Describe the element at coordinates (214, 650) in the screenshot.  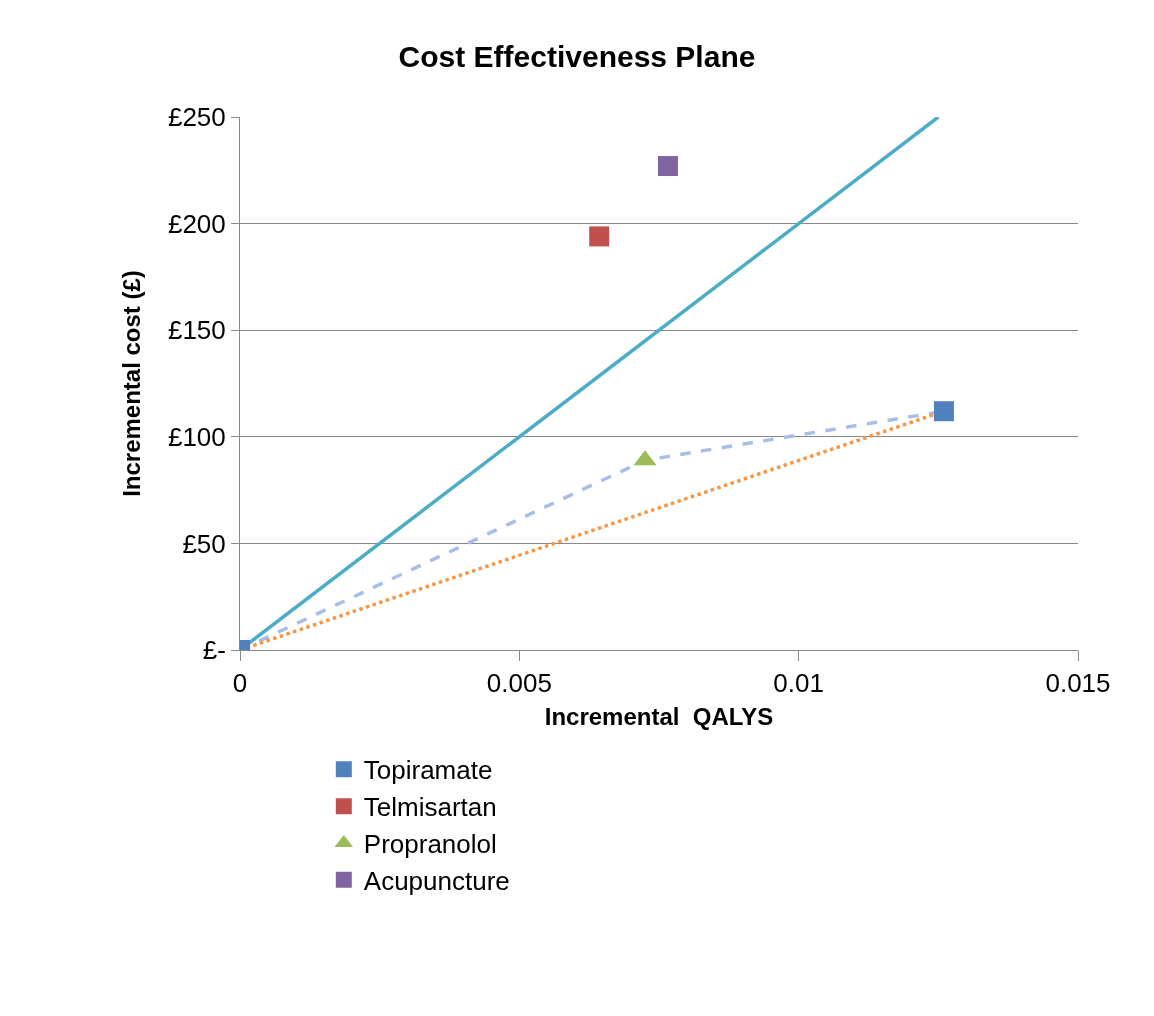
I see `y-tick-label: £-` at that location.